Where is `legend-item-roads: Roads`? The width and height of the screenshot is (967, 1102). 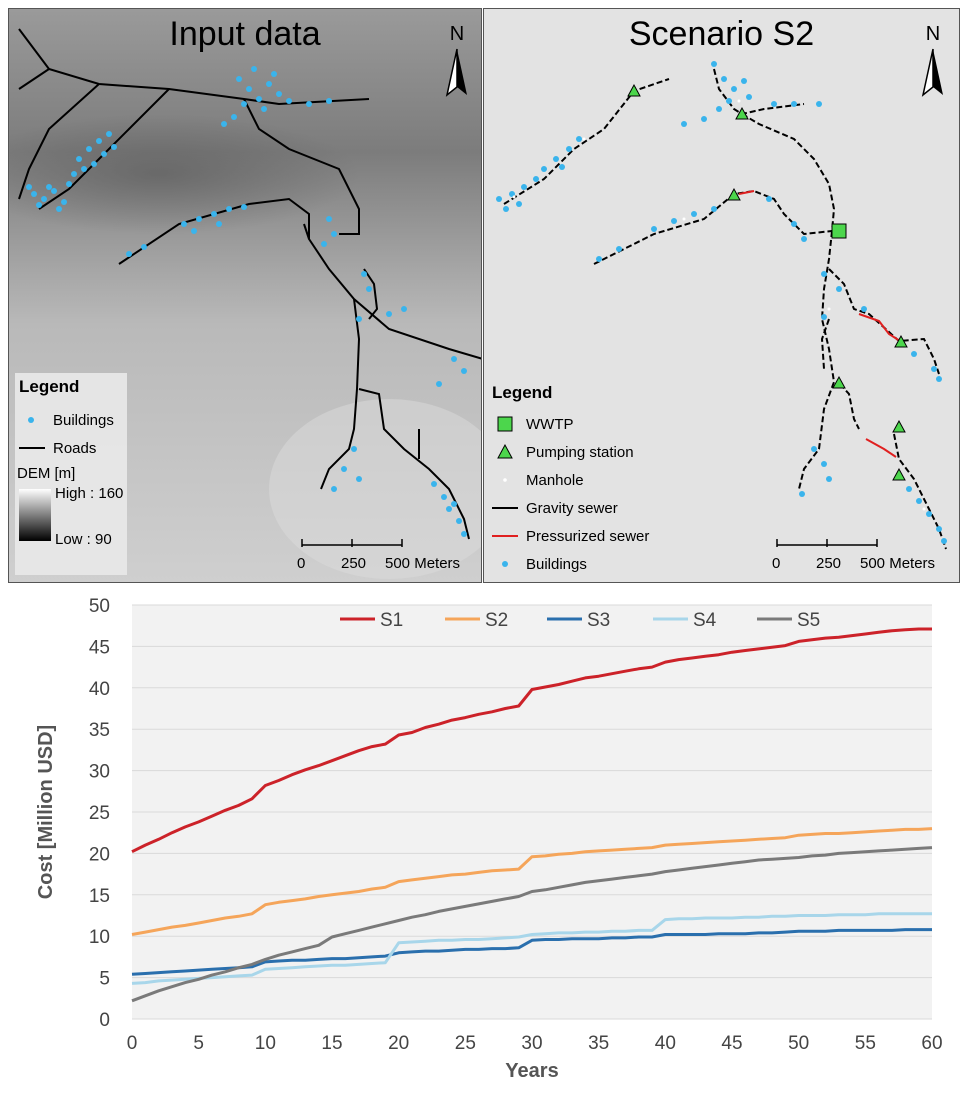
legend-item-roads: Roads is located at coordinates (57, 448).